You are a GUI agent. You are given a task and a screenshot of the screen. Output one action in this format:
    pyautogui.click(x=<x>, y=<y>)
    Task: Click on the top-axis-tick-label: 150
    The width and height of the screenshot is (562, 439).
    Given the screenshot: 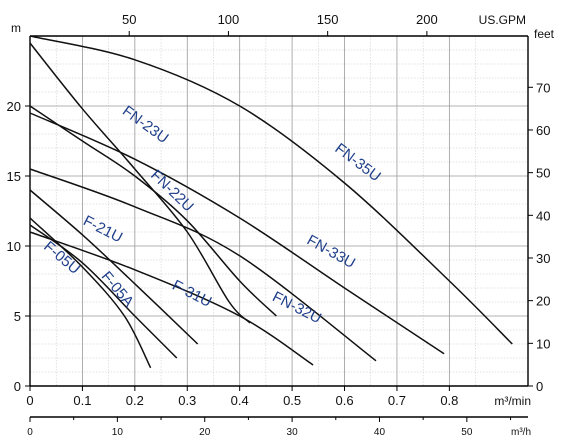 What is the action you would take?
    pyautogui.click(x=328, y=19)
    